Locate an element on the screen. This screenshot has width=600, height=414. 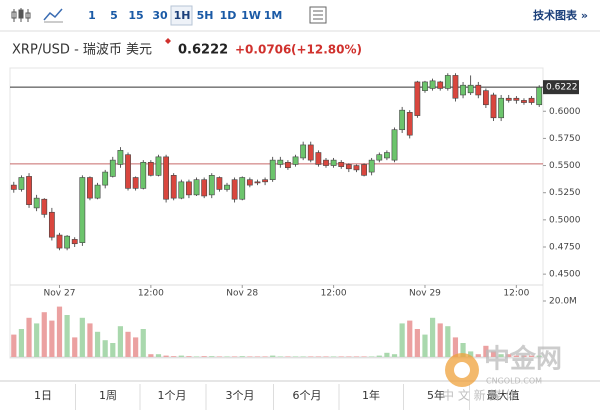
range-tab: 6个月 is located at coordinates (307, 395).